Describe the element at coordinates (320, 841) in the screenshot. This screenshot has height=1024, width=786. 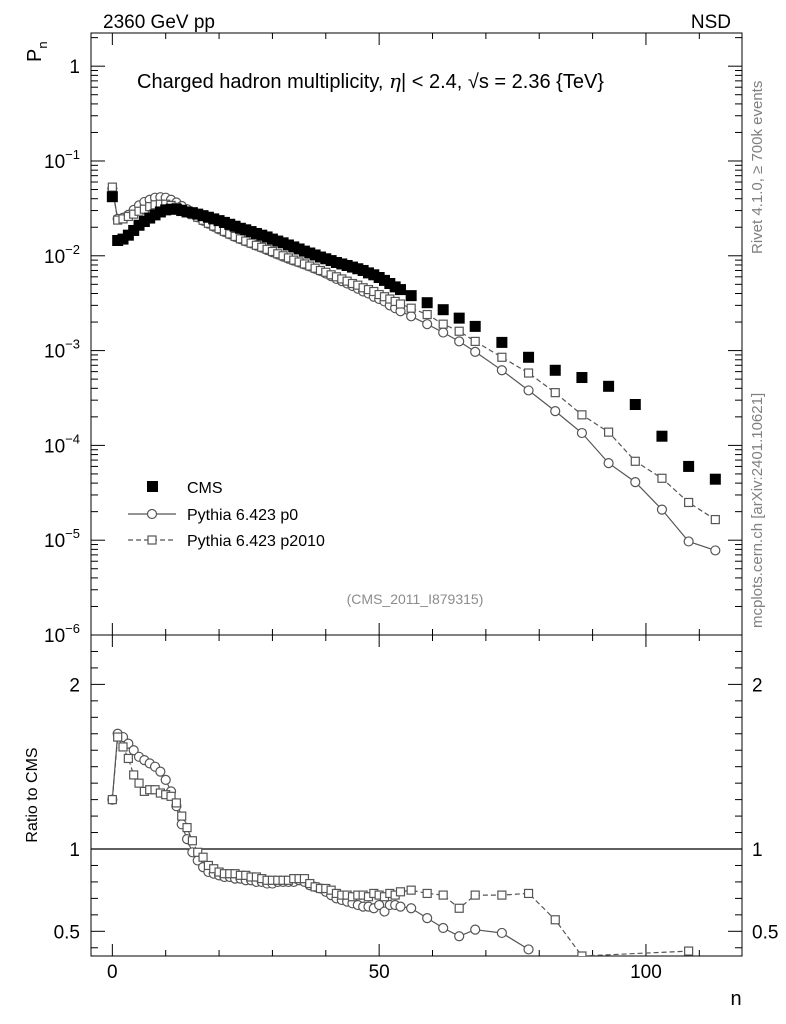
I see `ratio-line-pythia-p0` at that location.